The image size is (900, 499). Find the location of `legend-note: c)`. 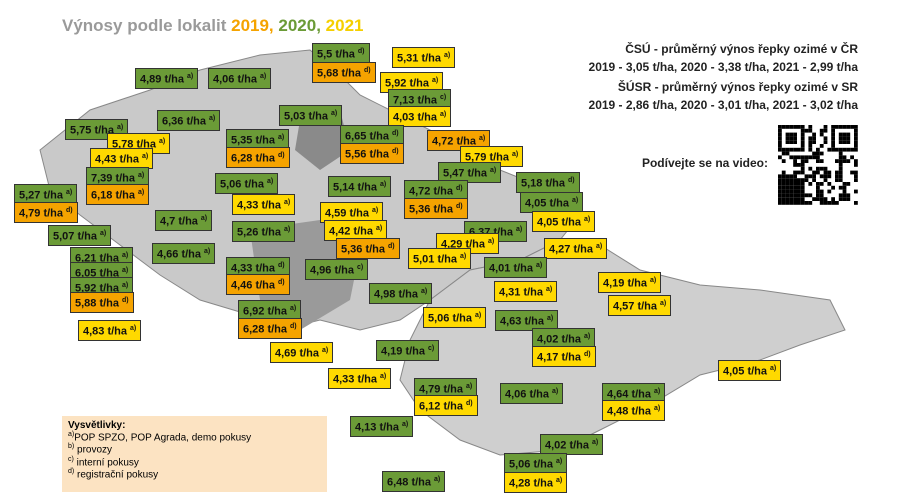

legend-note: c) is located at coordinates (71, 459).